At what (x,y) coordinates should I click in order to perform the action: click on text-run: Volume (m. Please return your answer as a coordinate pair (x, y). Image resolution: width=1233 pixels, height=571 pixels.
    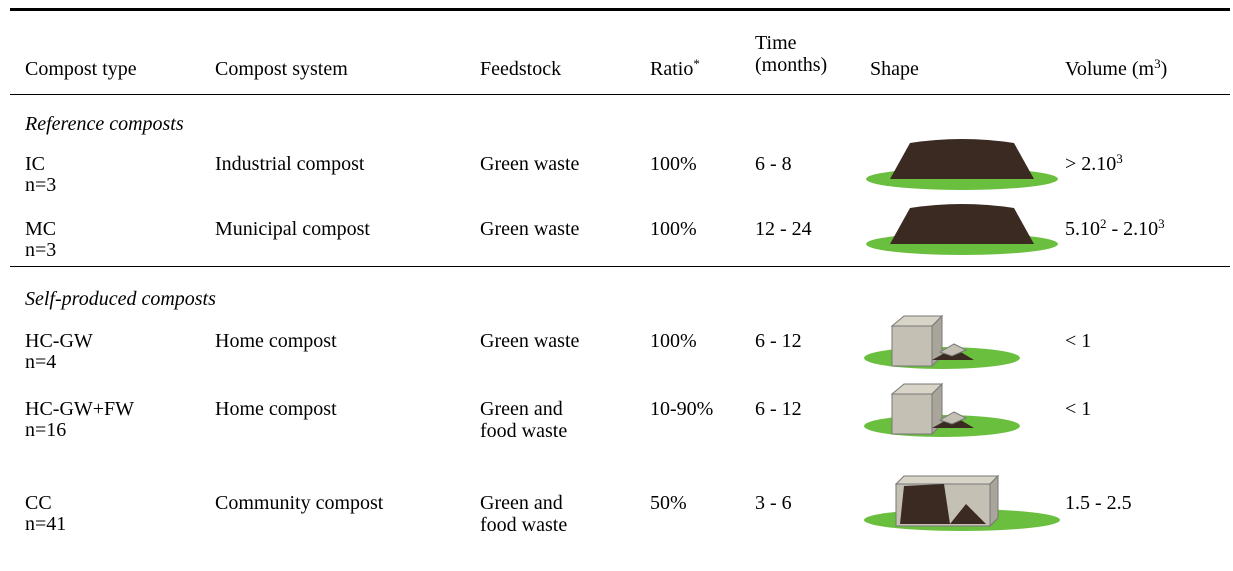
    Looking at the image, I should click on (1110, 69).